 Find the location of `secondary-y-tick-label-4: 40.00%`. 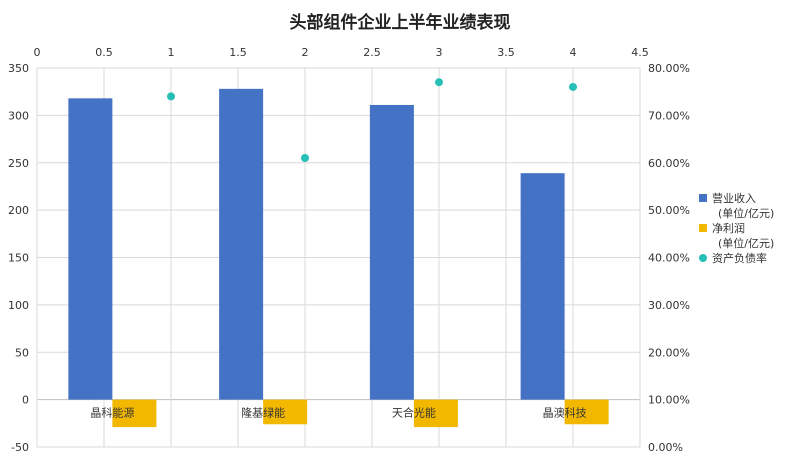

secondary-y-tick-label-4: 40.00% is located at coordinates (669, 258).